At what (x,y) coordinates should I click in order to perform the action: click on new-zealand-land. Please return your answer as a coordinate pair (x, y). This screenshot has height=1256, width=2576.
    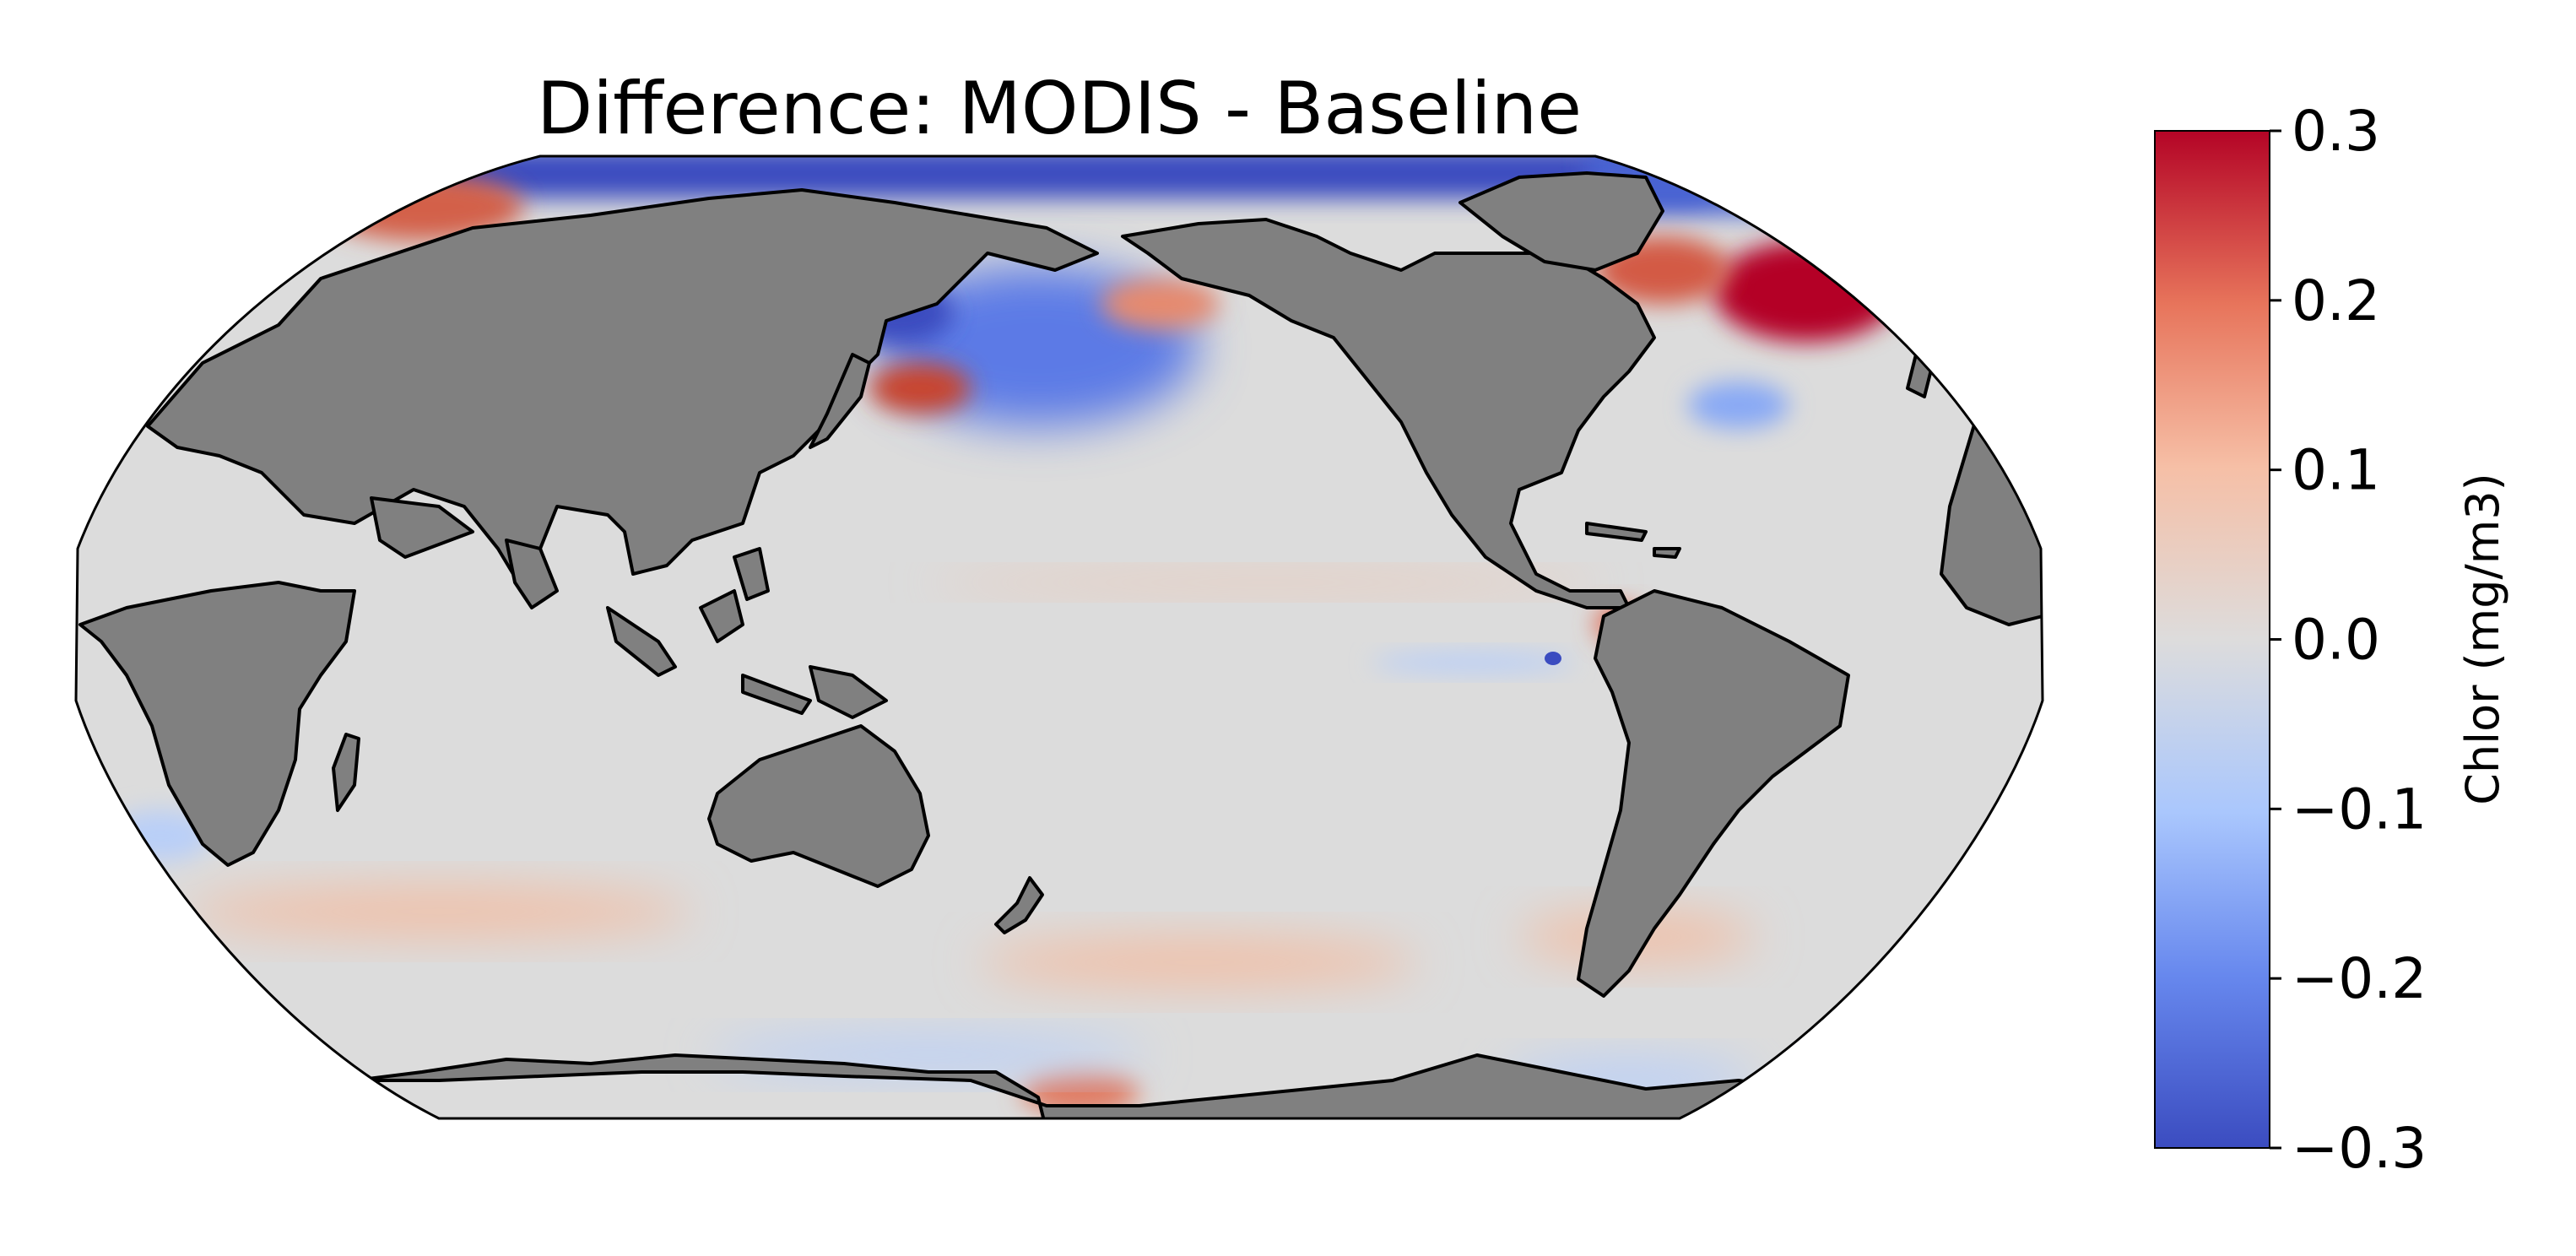
    Looking at the image, I should click on (1019, 905).